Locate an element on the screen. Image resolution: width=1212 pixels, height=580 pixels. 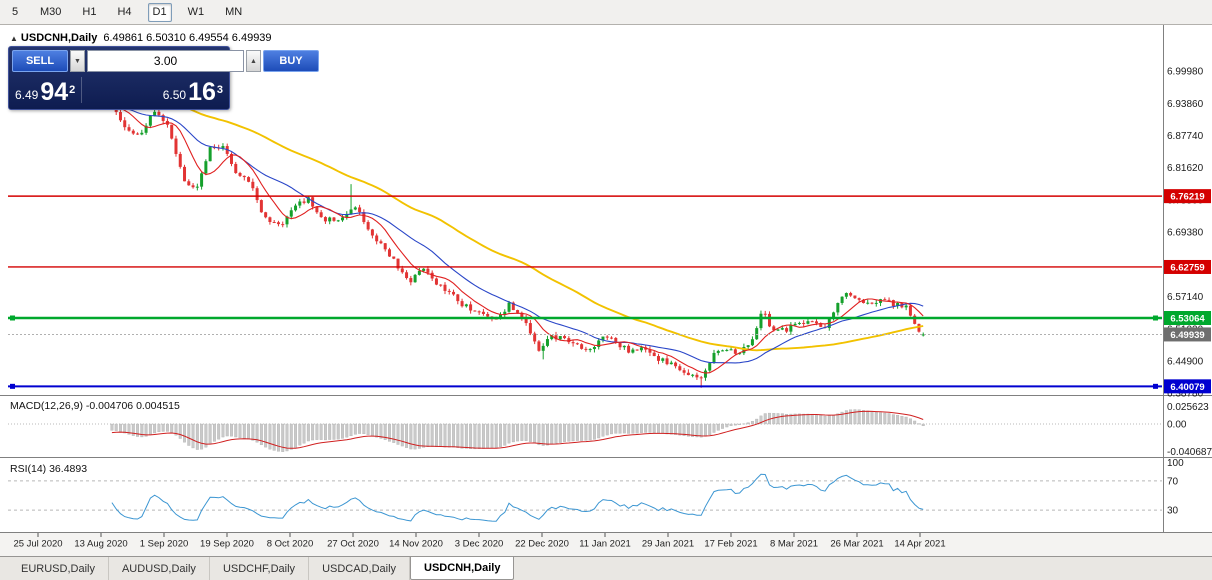
one-click-collapse-icon: ▲ is located at coordinates (14, 38).